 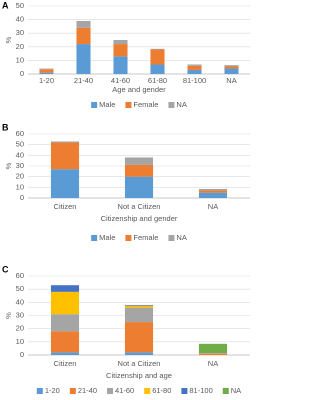 What do you see at coordinates (87, 390) in the screenshot?
I see `legend-label: 21-40` at bounding box center [87, 390].